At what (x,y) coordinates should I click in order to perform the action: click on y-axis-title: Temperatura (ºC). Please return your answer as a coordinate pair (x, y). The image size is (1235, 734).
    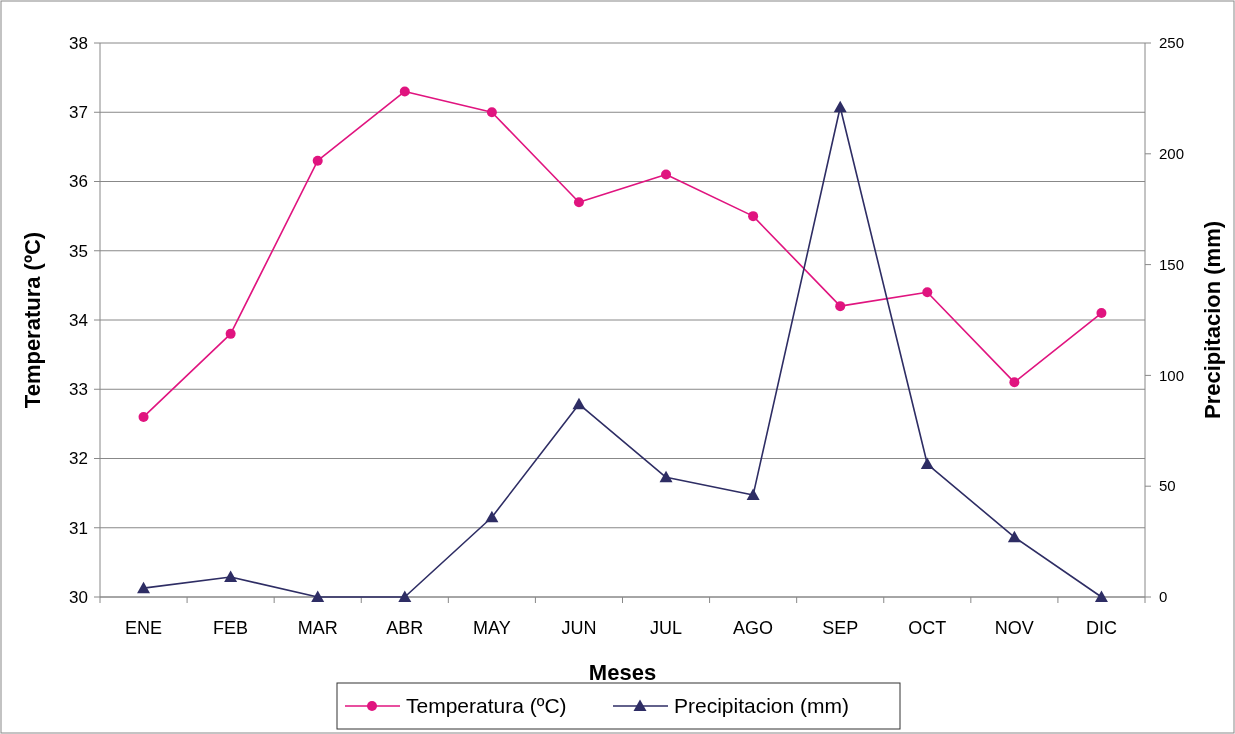
    Looking at the image, I should click on (32, 320).